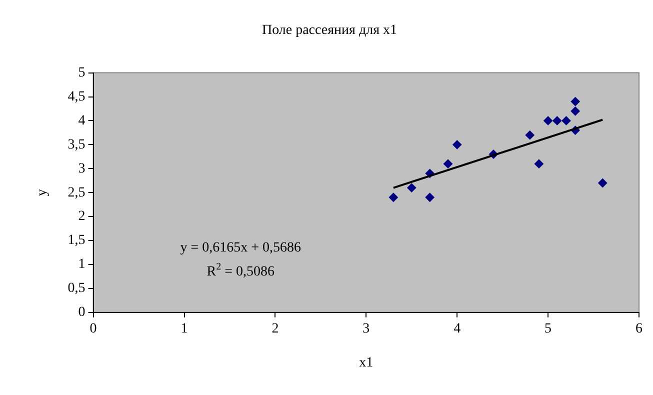  I want to click on annotation: y = 0,6165x + 0,5686, so click(241, 248).